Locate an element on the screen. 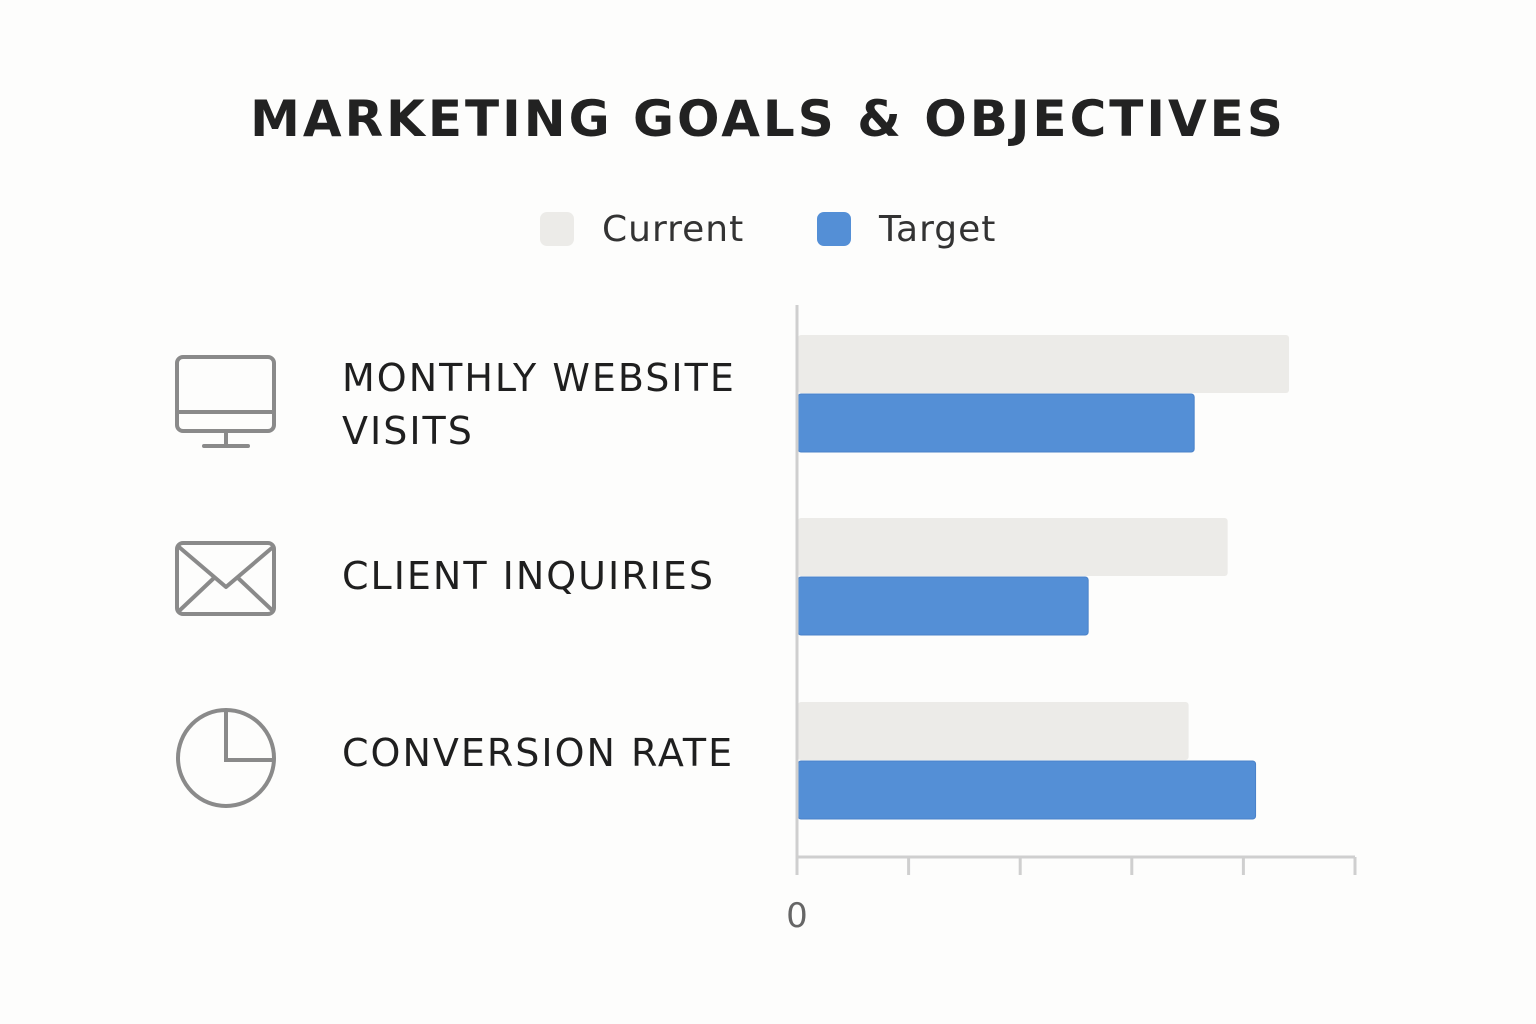 The image size is (1536, 1024). row-label-client-inquiries: CLIENT INQUIRIES is located at coordinates (528, 576).